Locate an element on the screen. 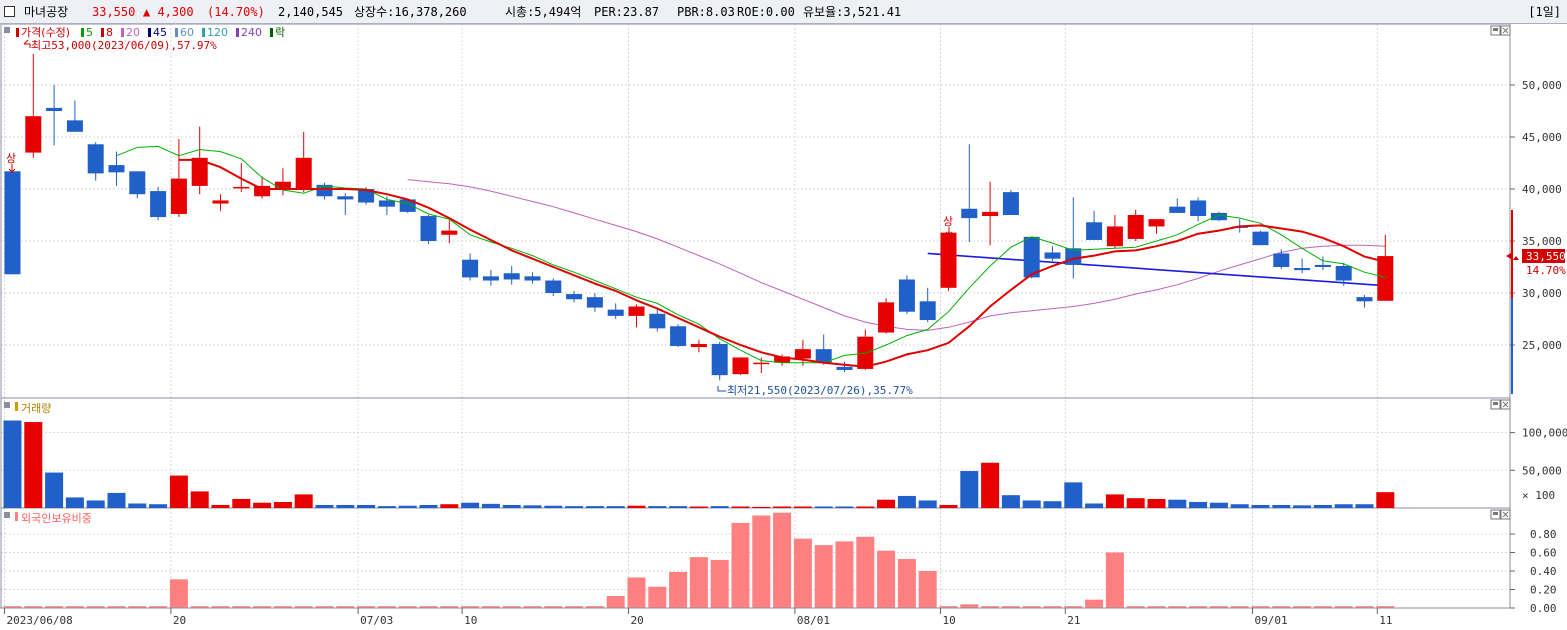  foreign-panel-handle-icon is located at coordinates (7, 515).